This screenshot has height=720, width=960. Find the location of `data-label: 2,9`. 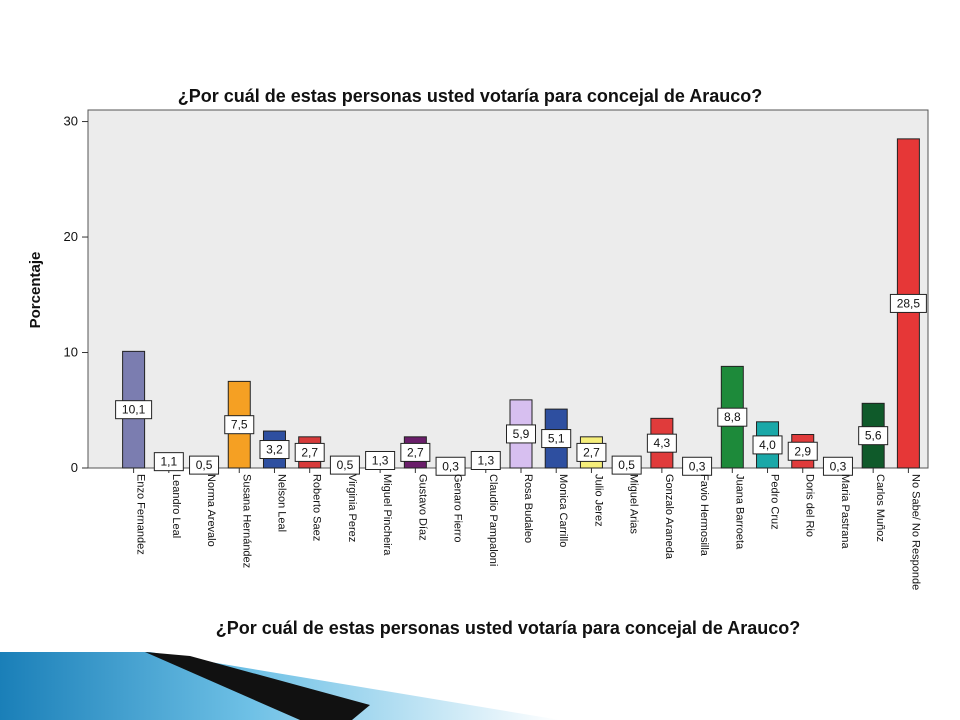

data-label: 2,9 is located at coordinates (802, 451).